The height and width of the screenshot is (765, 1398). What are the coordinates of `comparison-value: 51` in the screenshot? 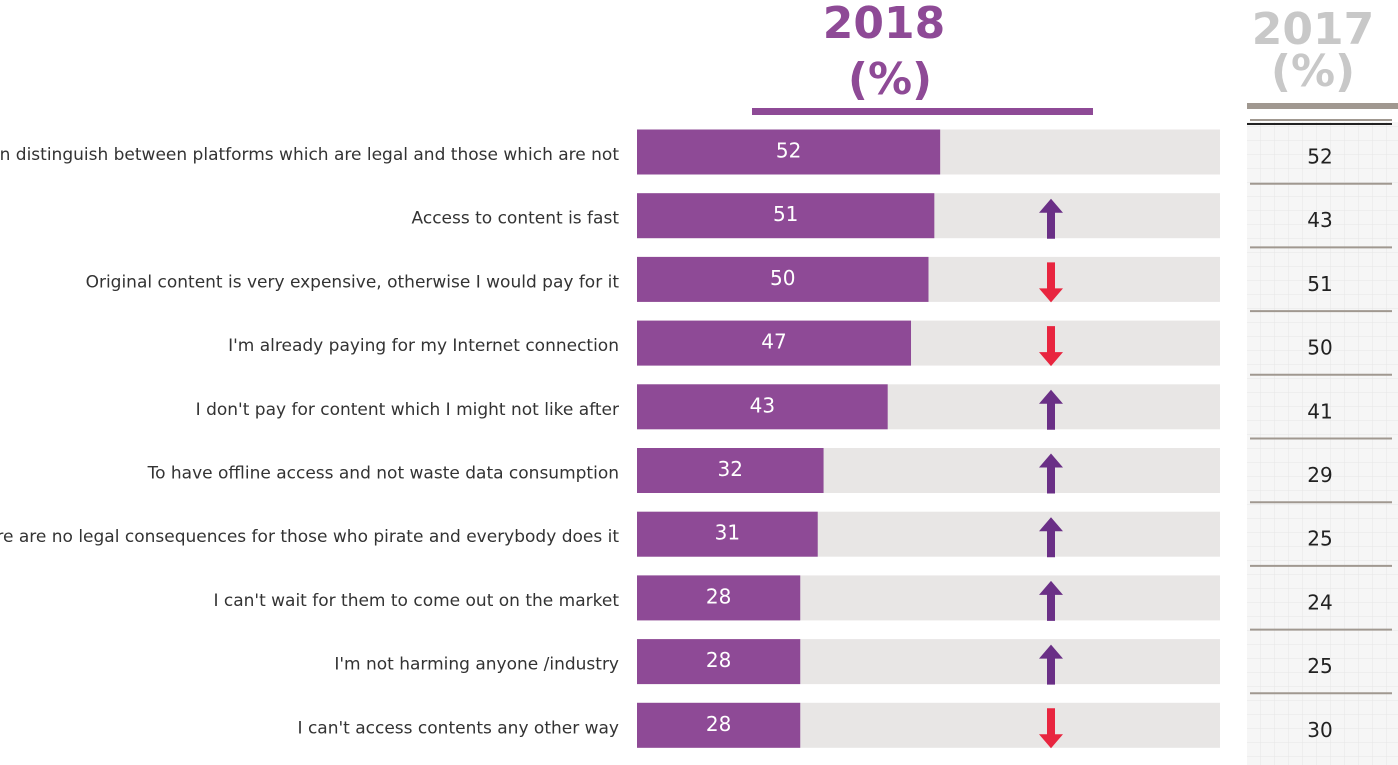 It's located at (1319, 284).